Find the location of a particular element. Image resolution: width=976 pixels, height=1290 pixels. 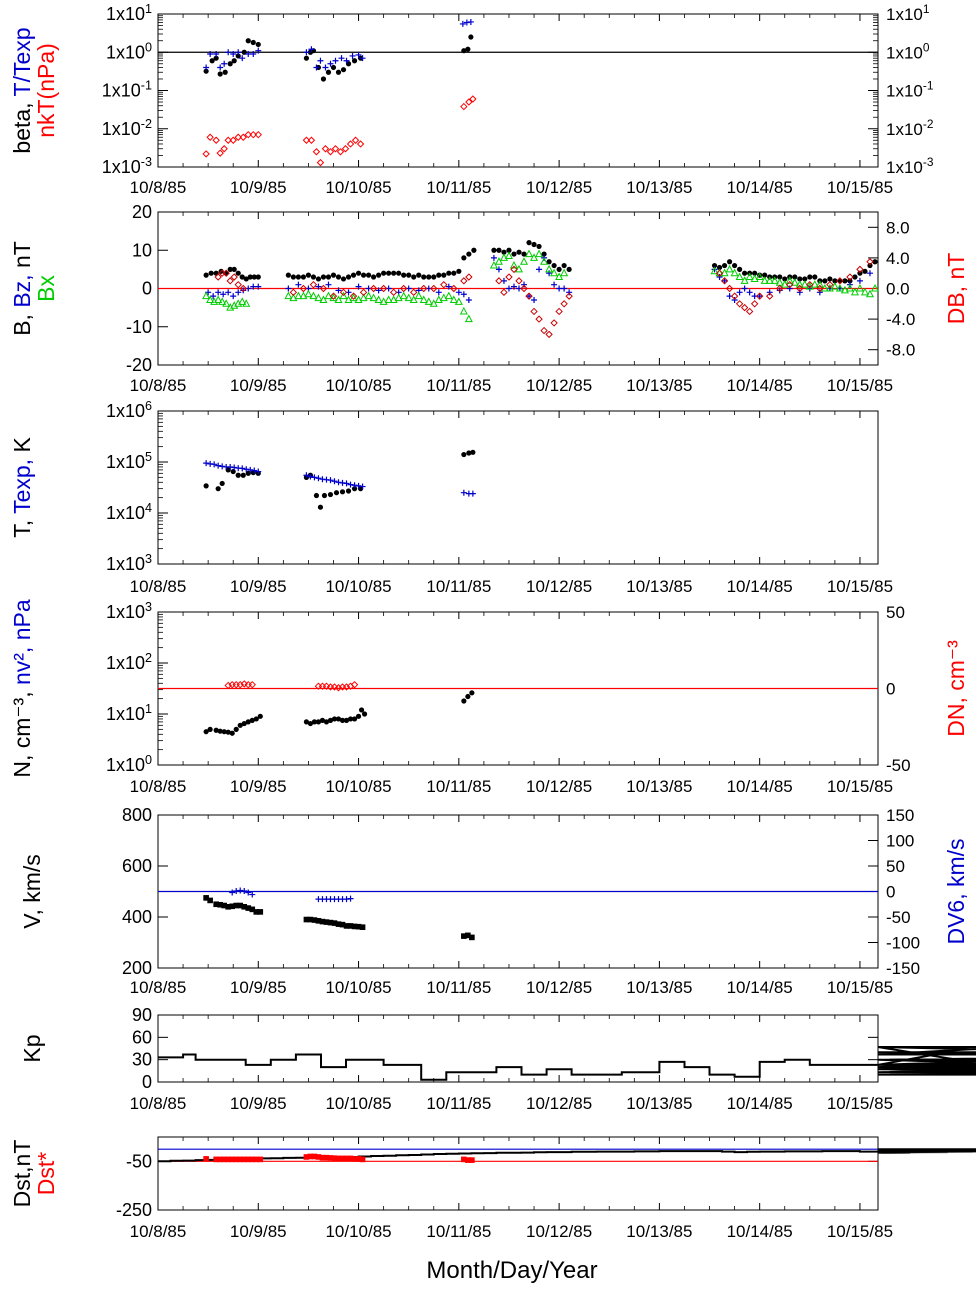

y-tick-label-right: -50 is located at coordinates (898, 917).